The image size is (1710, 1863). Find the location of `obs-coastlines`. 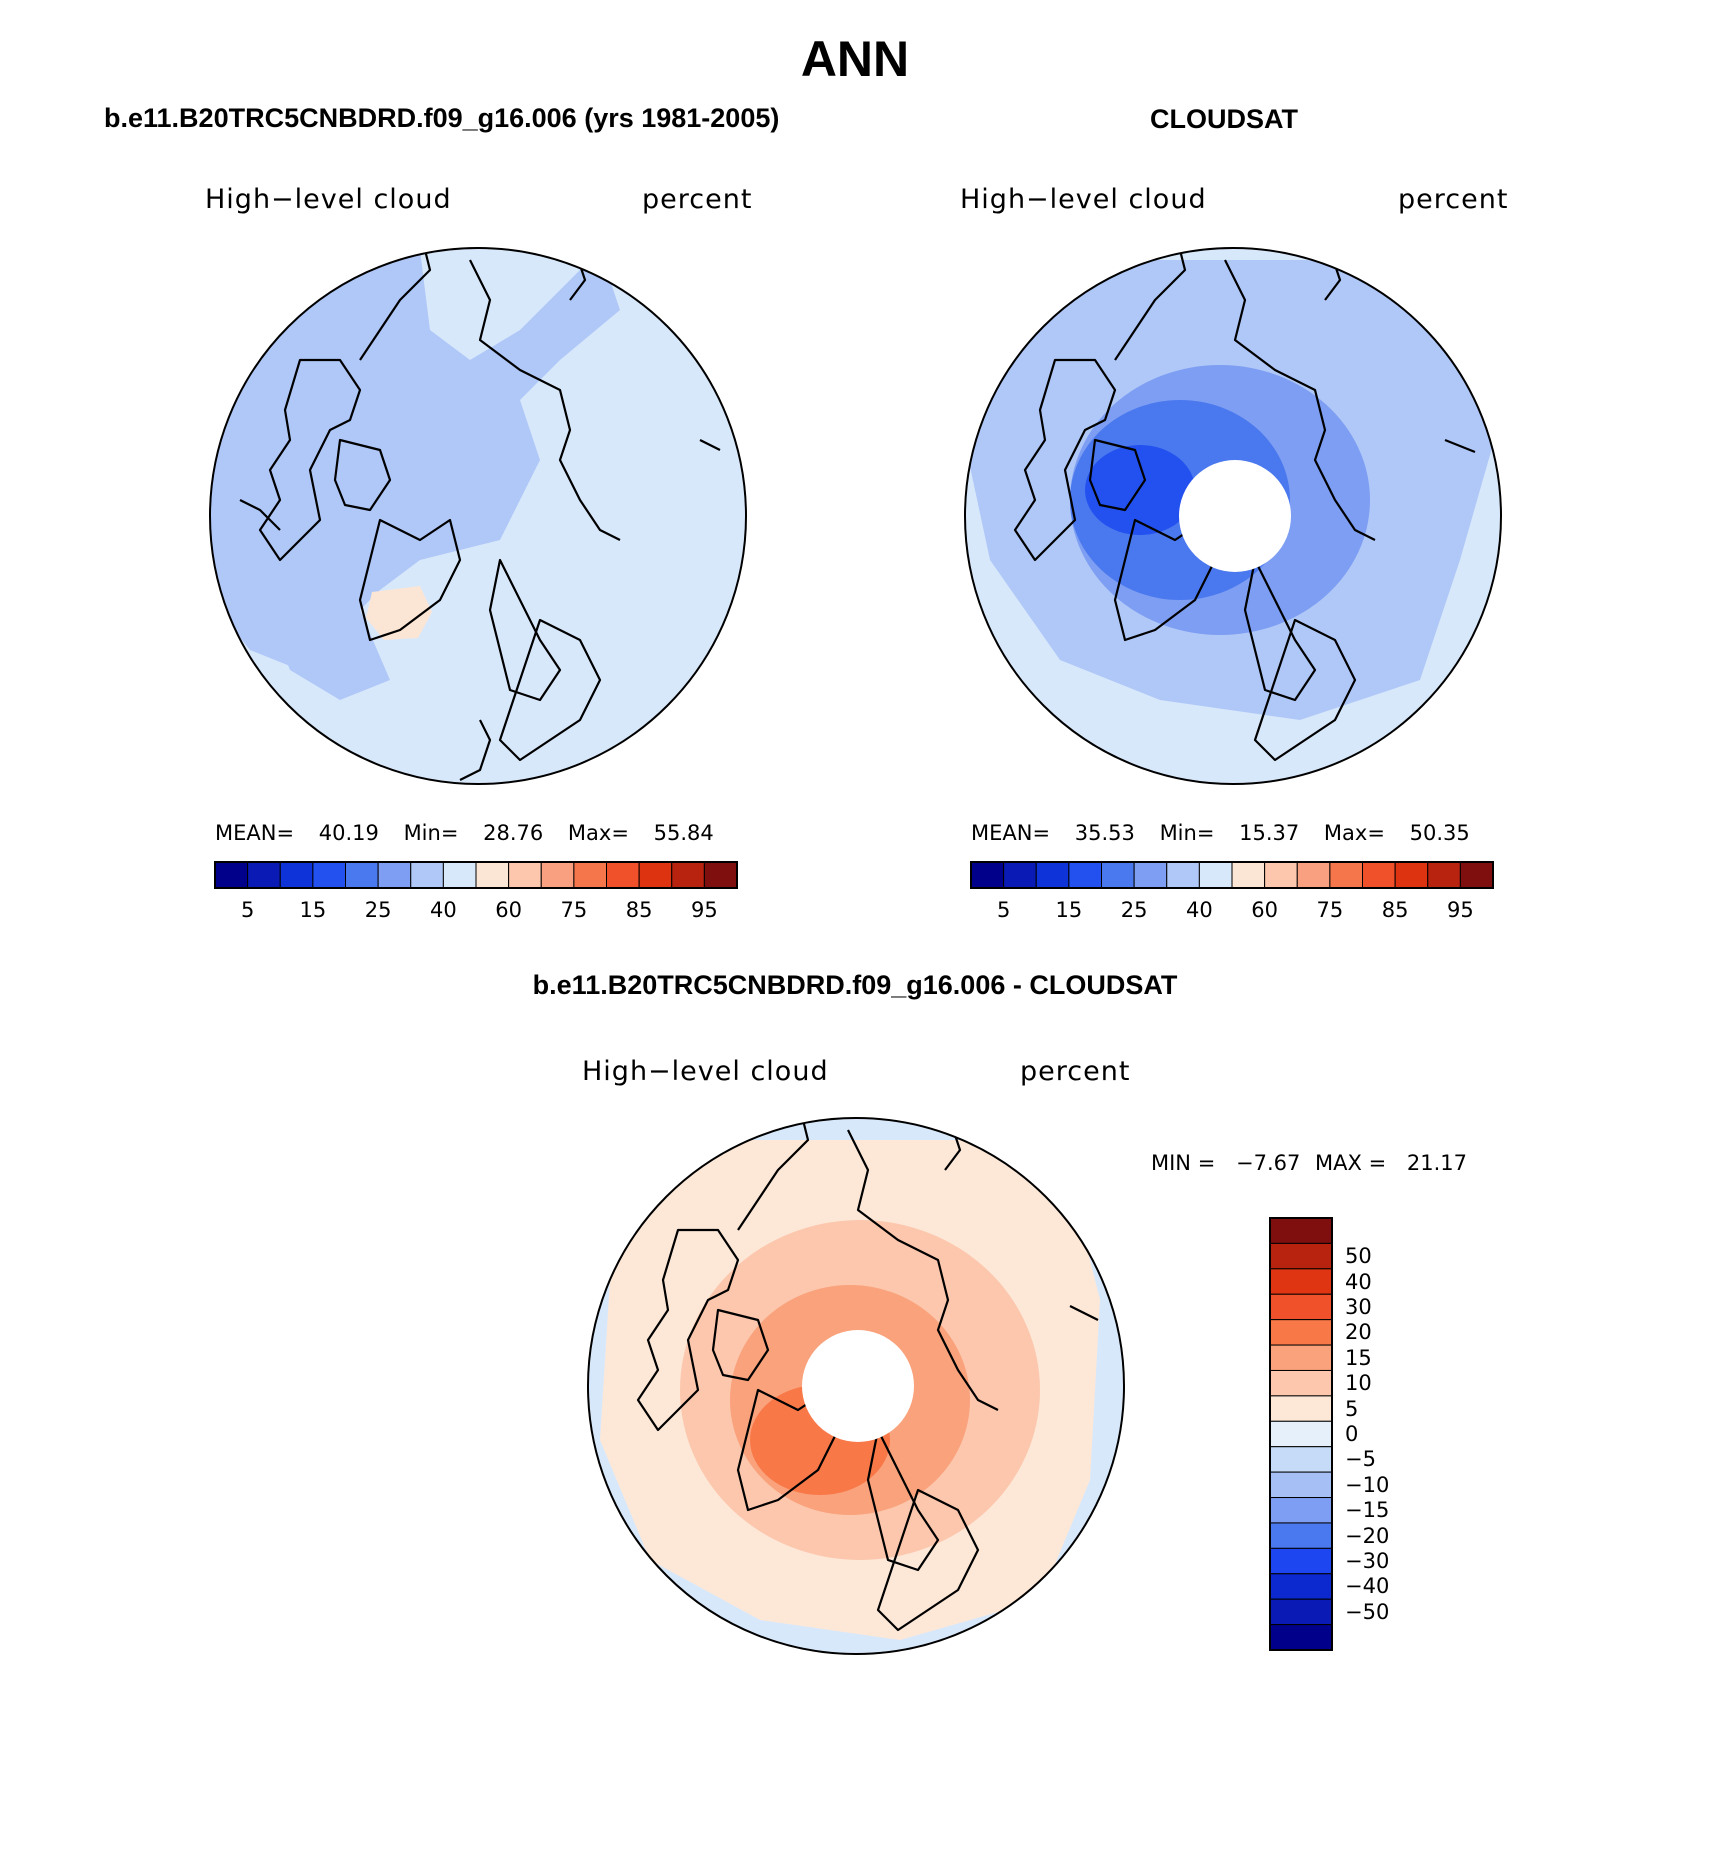

obs-coastlines is located at coordinates (1244, 505).